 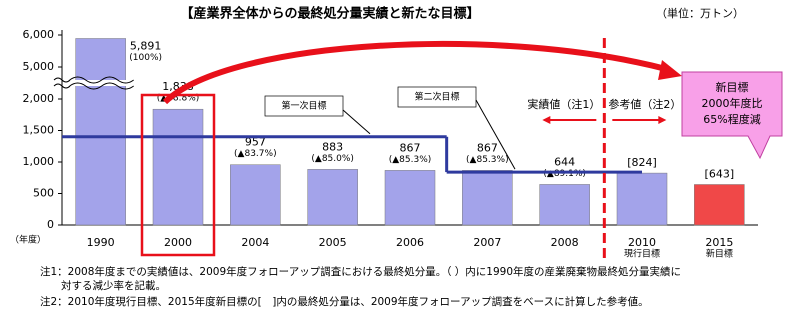 What do you see at coordinates (565, 242) in the screenshot?
I see `x-tick-label: 2008` at bounding box center [565, 242].